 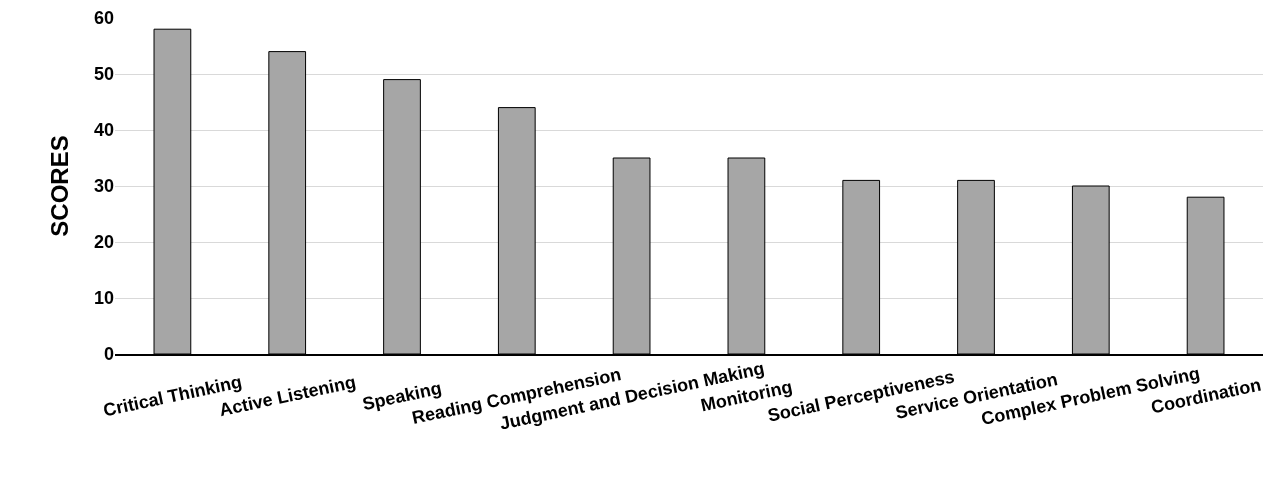 What do you see at coordinates (103, 130) in the screenshot?
I see `y-tick-label: 40` at bounding box center [103, 130].